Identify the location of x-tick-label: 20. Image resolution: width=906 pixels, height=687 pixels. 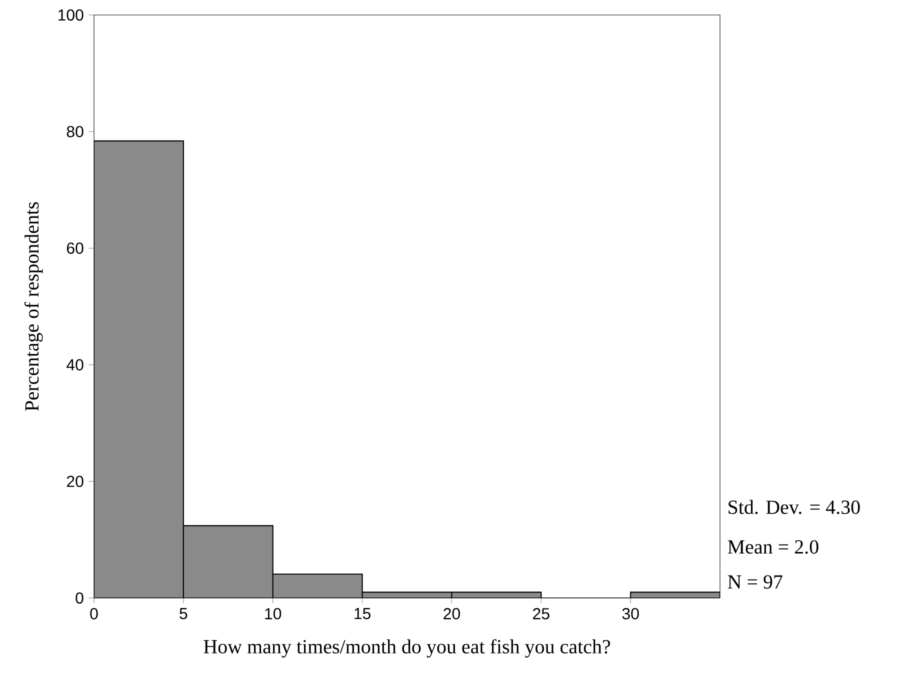
(452, 614).